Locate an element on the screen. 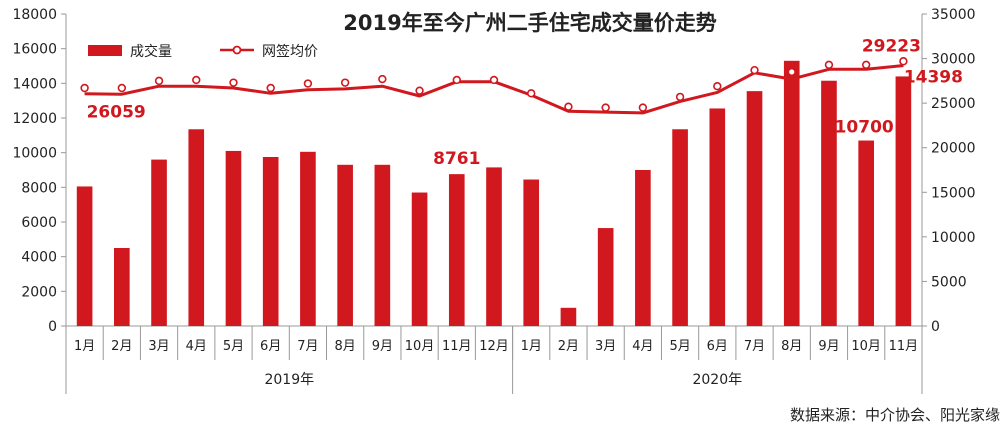 The width and height of the screenshot is (1000, 438). y-right-tick-label: 0 is located at coordinates (935, 327).